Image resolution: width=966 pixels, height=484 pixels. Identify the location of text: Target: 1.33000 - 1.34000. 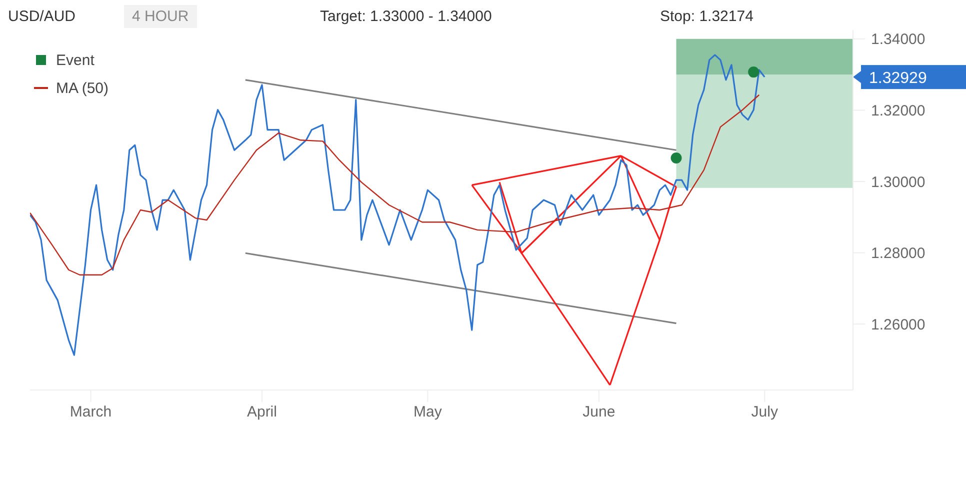
(406, 16).